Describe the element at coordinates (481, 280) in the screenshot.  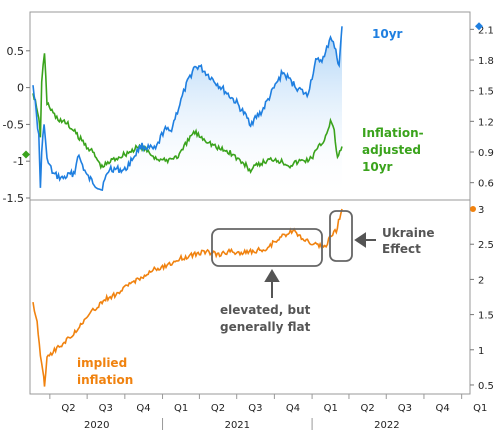
I see `bottom-tick-label: 2` at that location.